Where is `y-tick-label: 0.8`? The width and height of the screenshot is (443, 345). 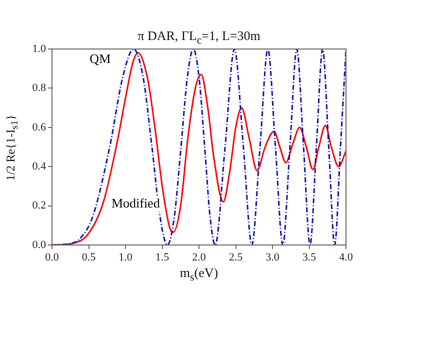 y-tick-label: 0.8 is located at coordinates (39, 88).